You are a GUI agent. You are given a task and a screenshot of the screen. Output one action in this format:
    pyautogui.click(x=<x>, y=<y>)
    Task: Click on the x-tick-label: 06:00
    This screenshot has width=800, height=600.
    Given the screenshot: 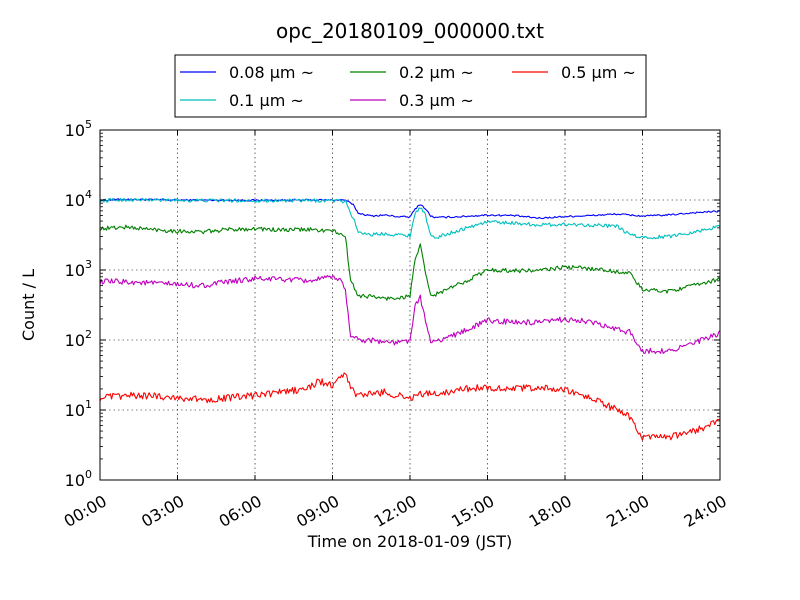 What is the action you would take?
    pyautogui.click(x=240, y=511)
    